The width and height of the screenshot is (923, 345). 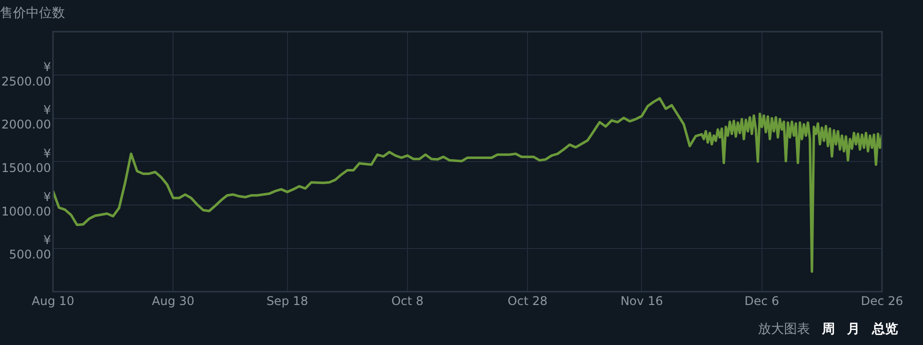 What do you see at coordinates (26, 160) in the screenshot?
I see `y-tick-label: ¥ 1500.00` at bounding box center [26, 160].